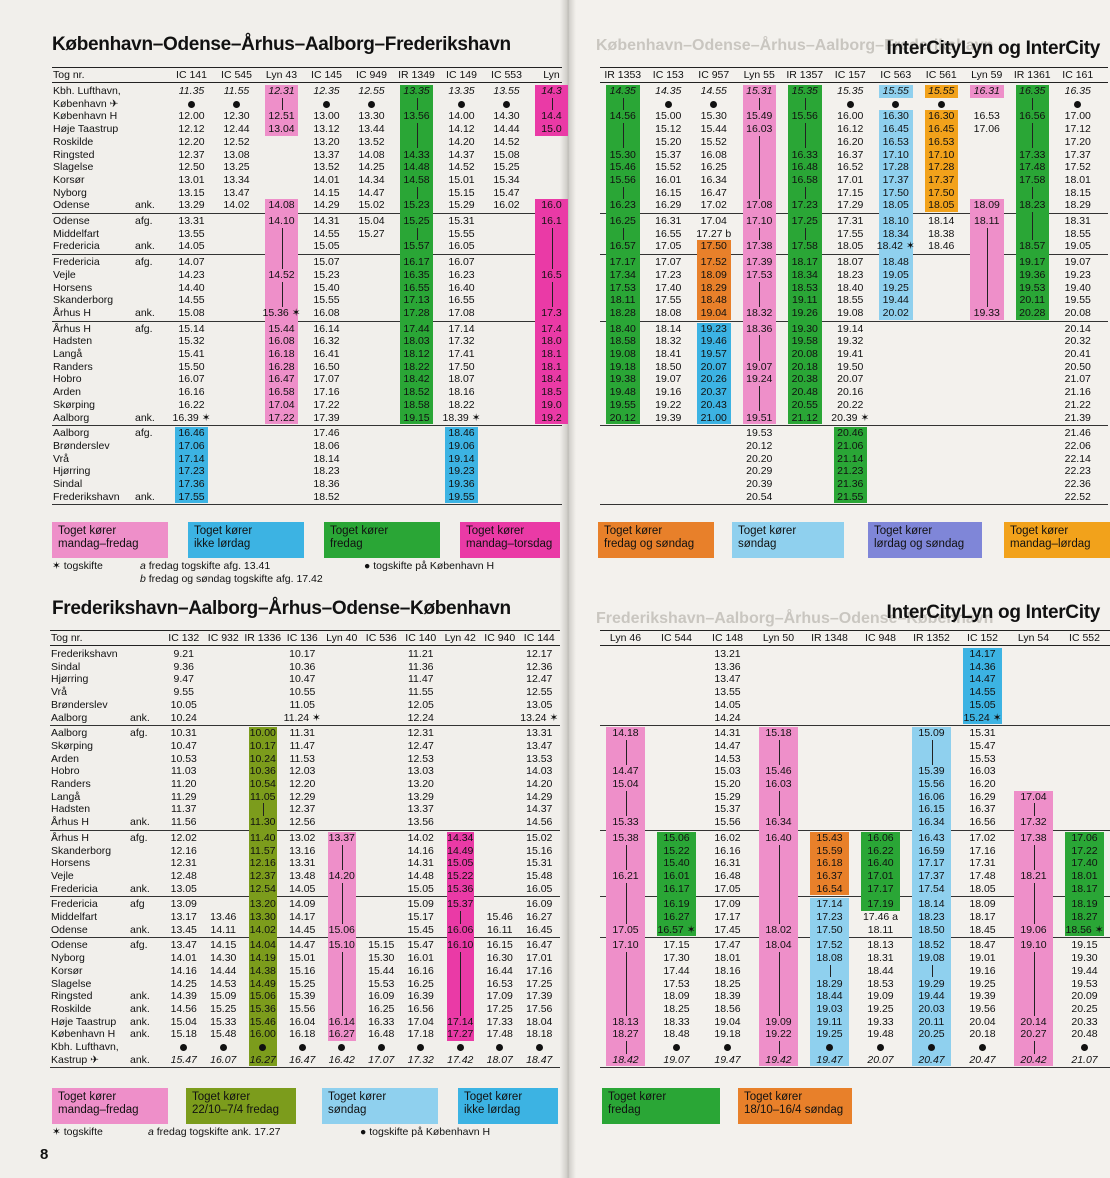 This screenshot has height=1178, width=1110. What do you see at coordinates (461, 354) in the screenshot?
I see `departure-time: 17.41` at bounding box center [461, 354].